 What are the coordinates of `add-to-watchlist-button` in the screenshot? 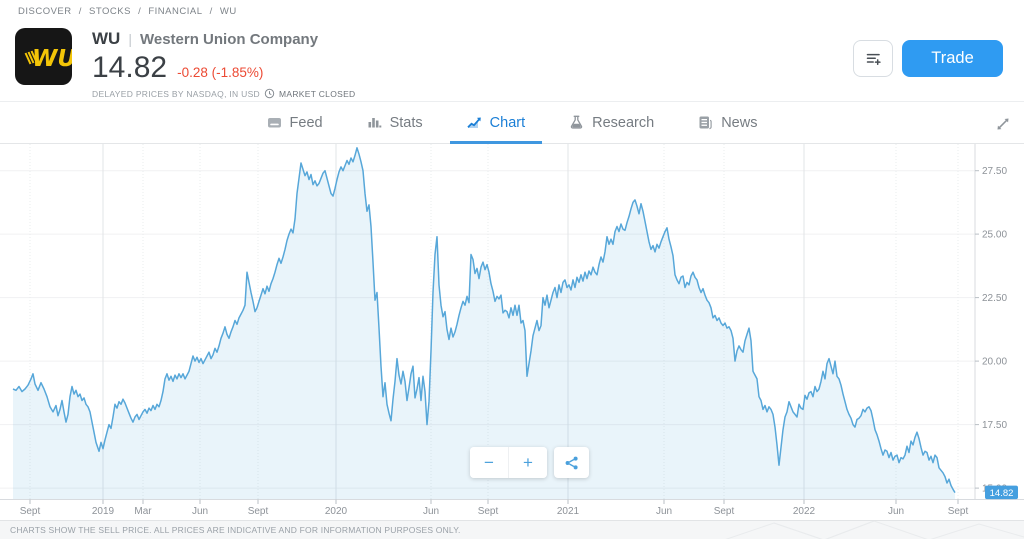 It's located at (873, 58).